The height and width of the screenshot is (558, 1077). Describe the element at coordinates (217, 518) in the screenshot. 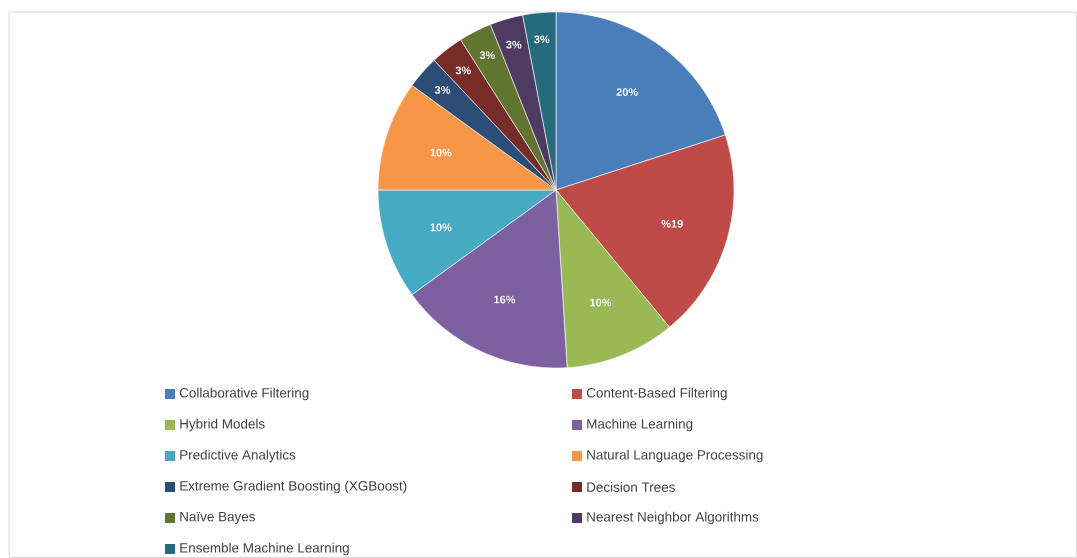

I see `legend-label: Naïve Bayes` at that location.